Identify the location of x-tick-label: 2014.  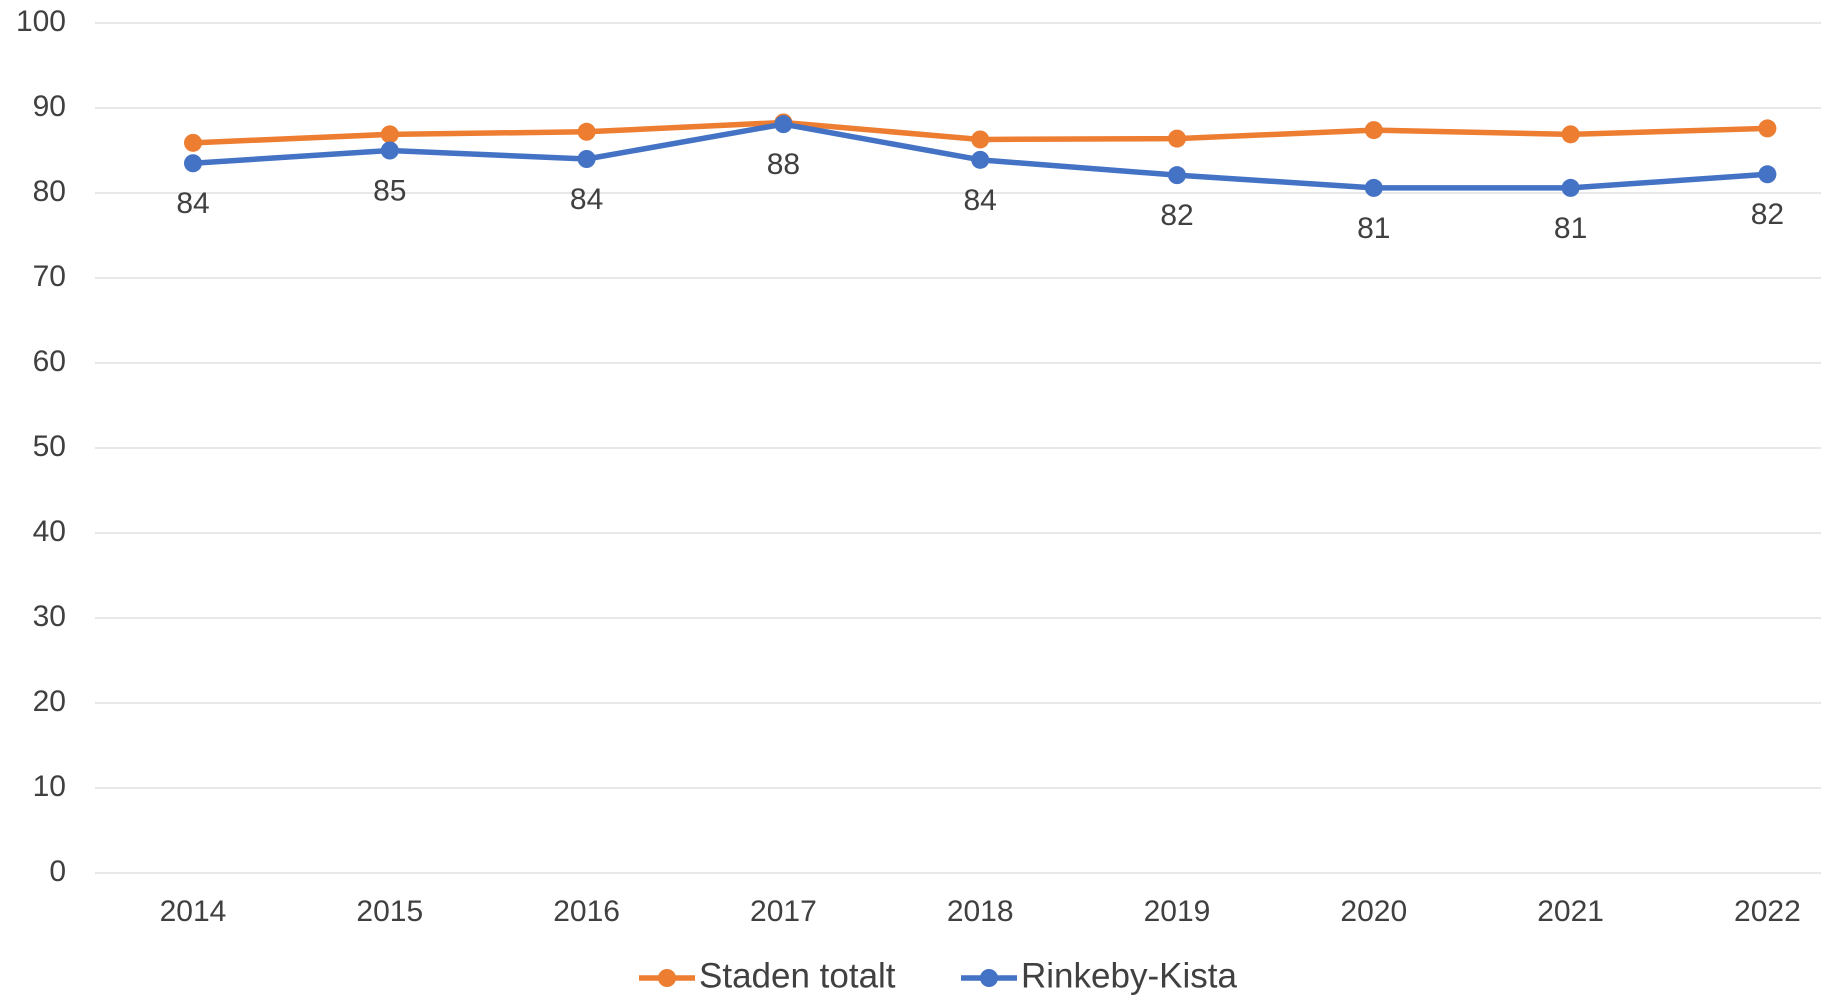
(193, 911).